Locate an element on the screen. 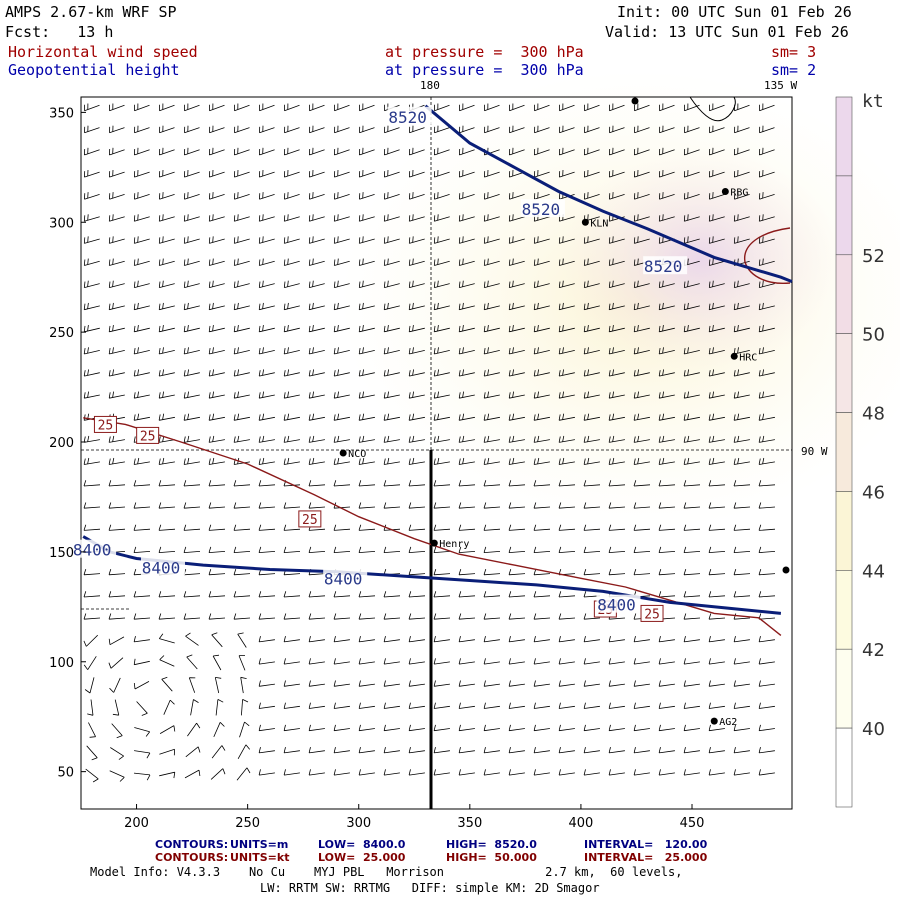 Image resolution: width=900 pixels, height=900 pixels. contour1-low: LOW= 8400.0 is located at coordinates (362, 844).